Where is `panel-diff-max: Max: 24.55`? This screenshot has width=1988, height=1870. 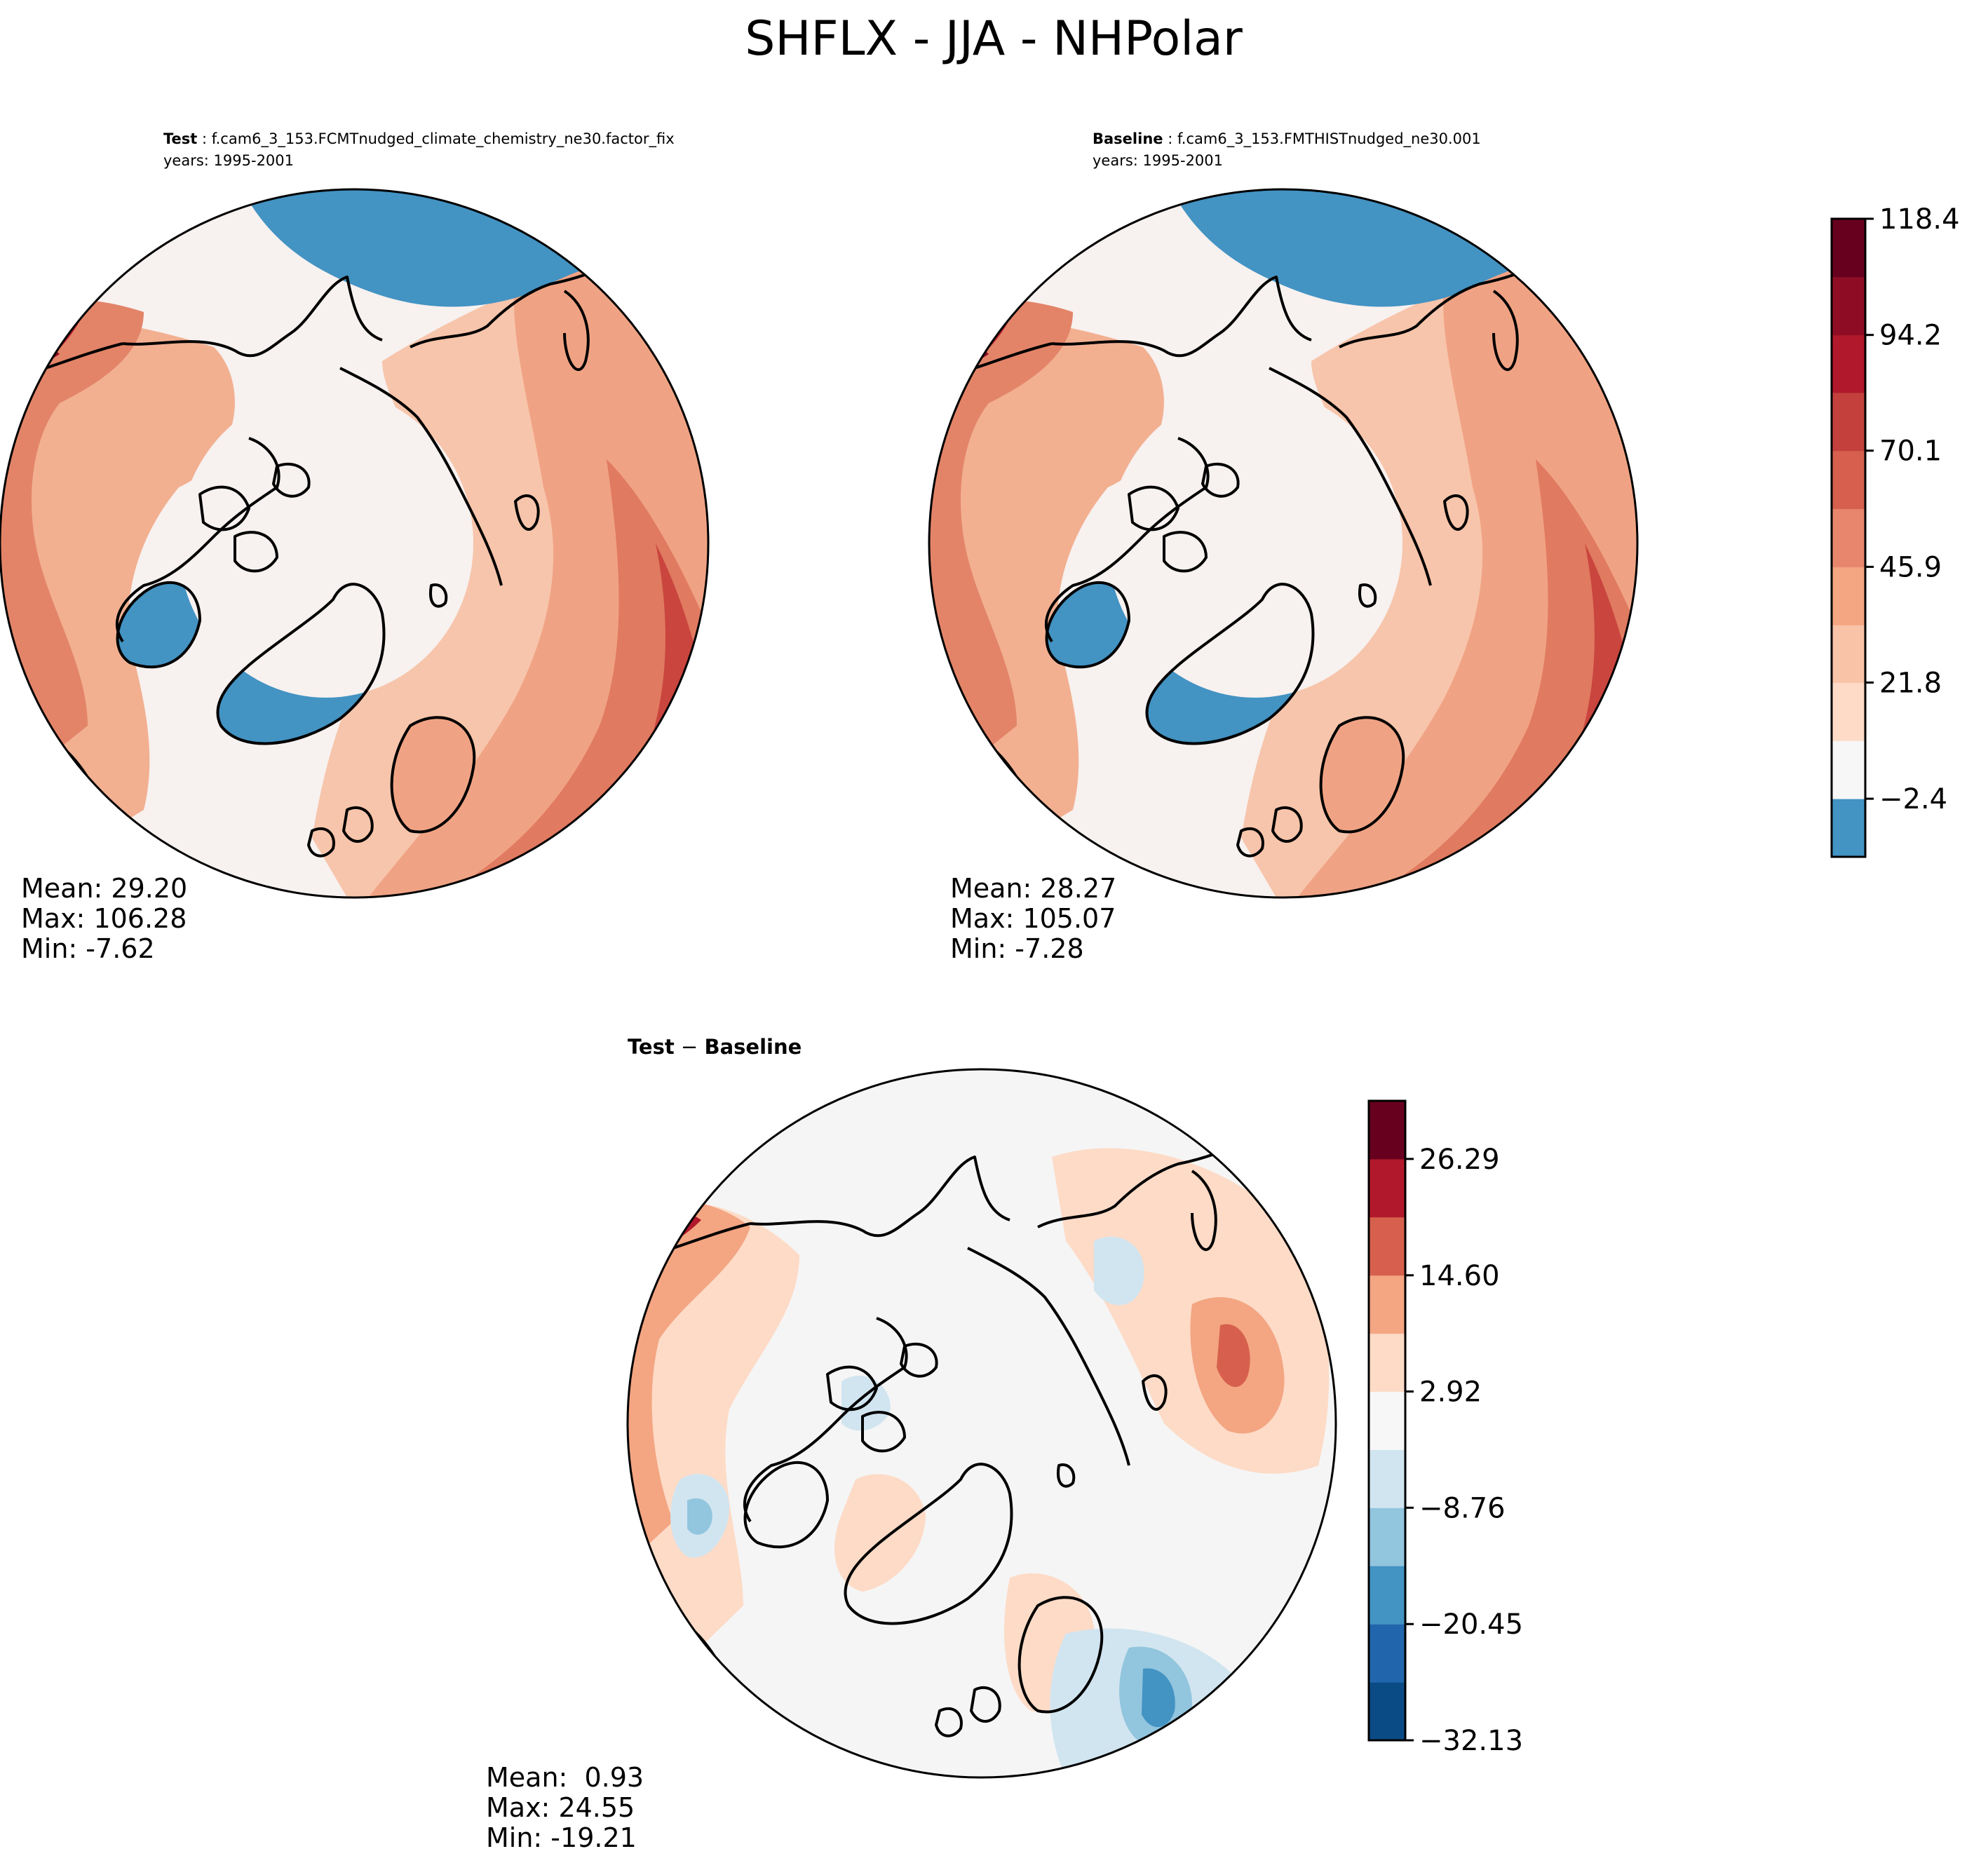 panel-diff-max: Max: 24.55 is located at coordinates (560, 1807).